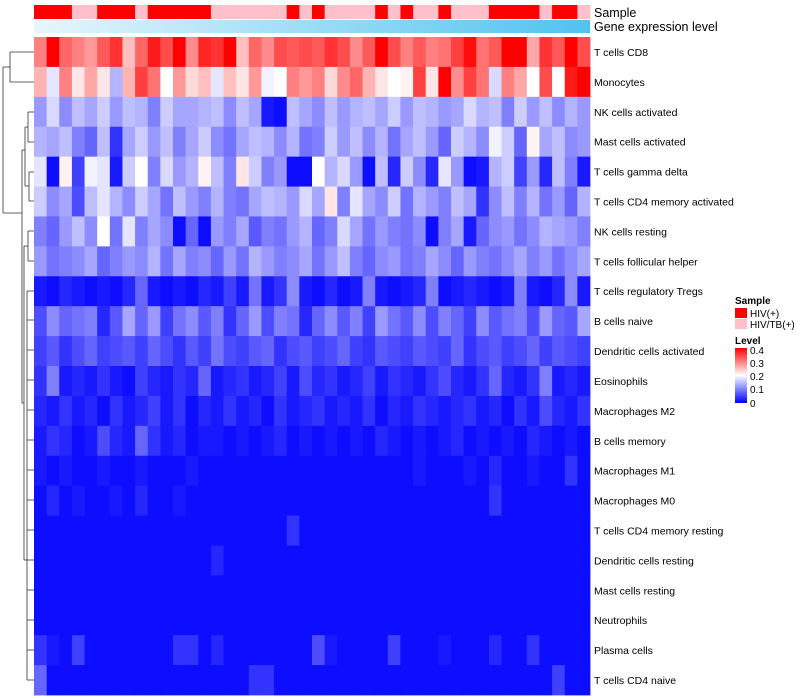 The height and width of the screenshot is (700, 800). I want to click on row-label: Macrophages M1, so click(634, 472).